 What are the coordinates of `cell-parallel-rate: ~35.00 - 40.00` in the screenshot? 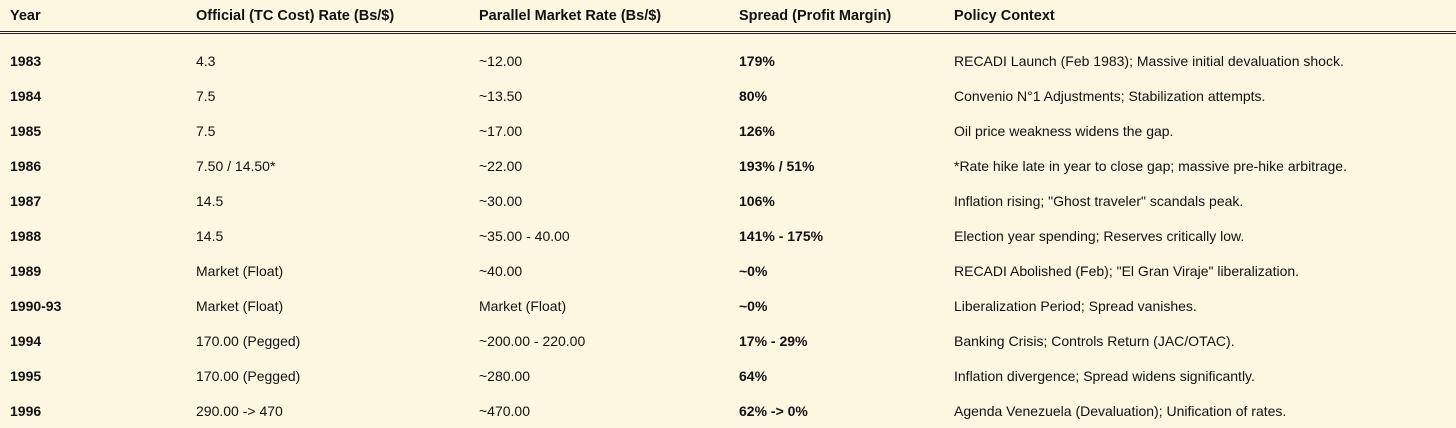 It's located at (599, 235).